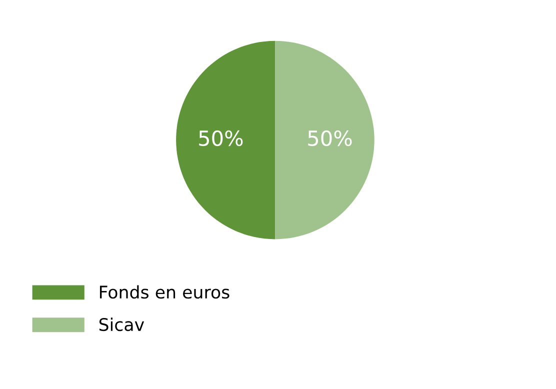 The height and width of the screenshot is (389, 556). What do you see at coordinates (121, 325) in the screenshot?
I see `legend-label: Sicav` at bounding box center [121, 325].